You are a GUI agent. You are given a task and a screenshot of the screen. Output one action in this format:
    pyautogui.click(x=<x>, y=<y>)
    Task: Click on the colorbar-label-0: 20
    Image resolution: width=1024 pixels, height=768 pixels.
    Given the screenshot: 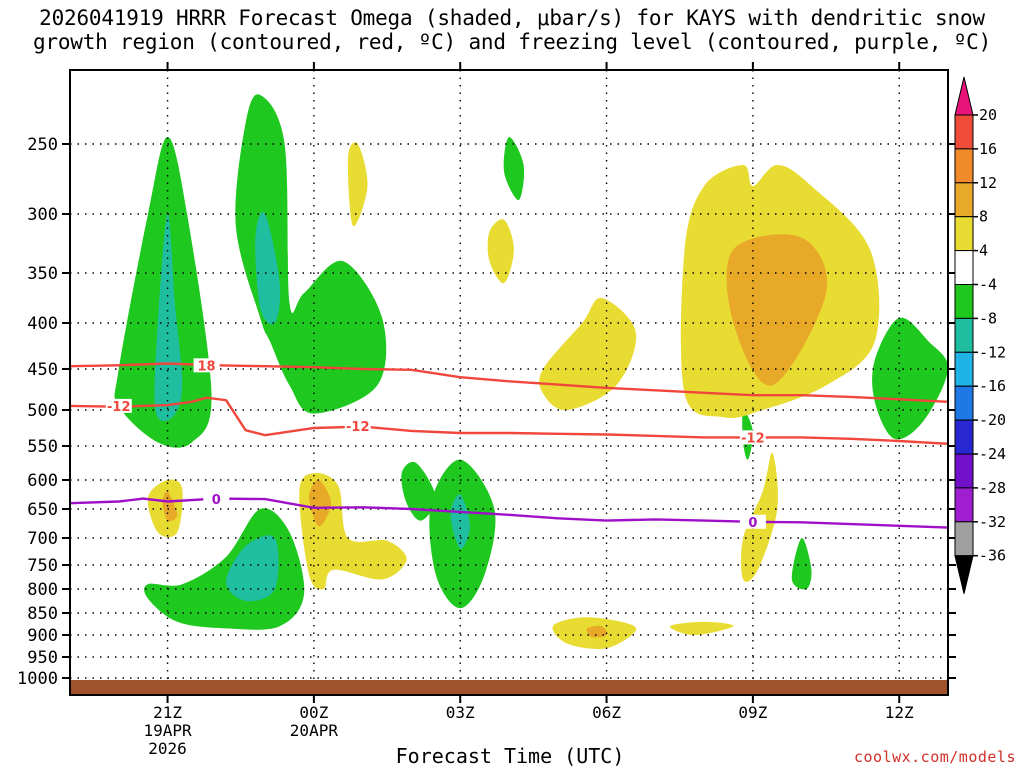 What is the action you would take?
    pyautogui.click(x=988, y=115)
    